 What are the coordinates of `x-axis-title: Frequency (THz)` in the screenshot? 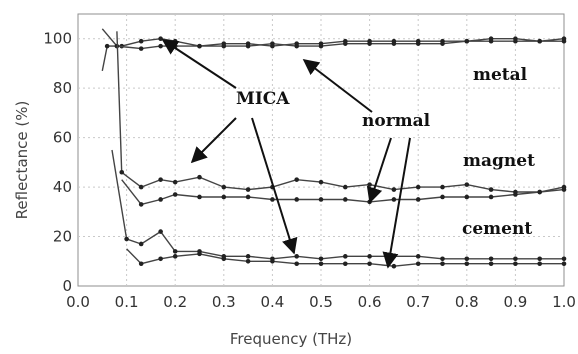 It's located at (291, 339).